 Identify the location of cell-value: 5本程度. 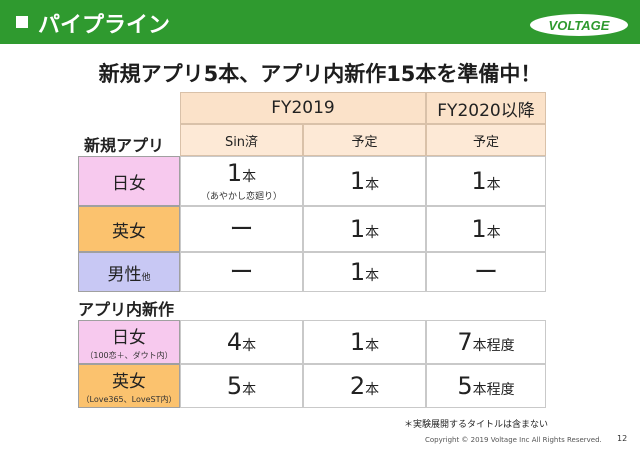
(486, 386).